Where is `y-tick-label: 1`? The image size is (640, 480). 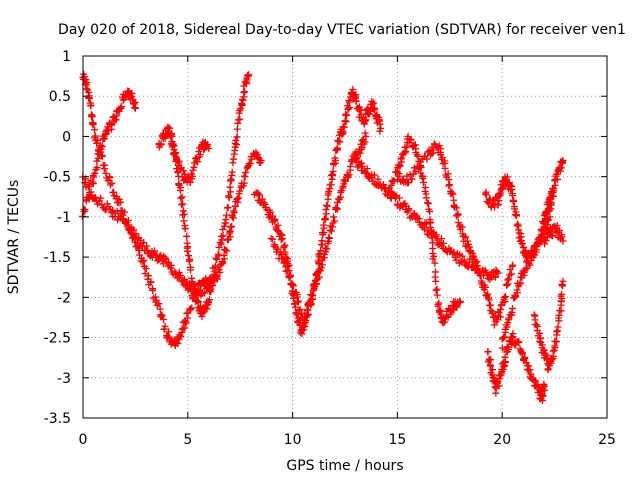
y-tick-label: 1 is located at coordinates (66, 57).